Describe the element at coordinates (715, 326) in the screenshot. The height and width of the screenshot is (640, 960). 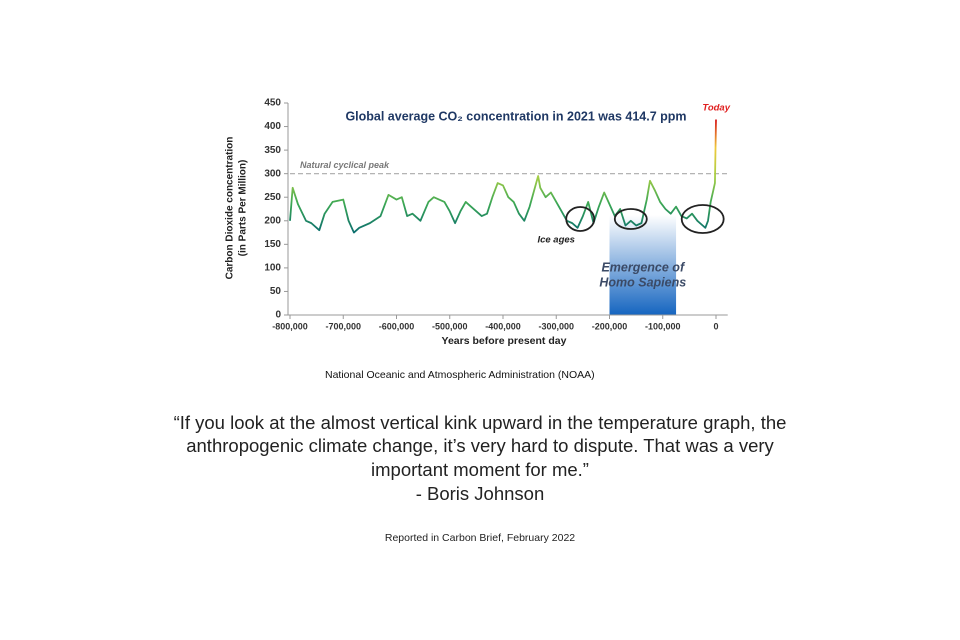
I see `x-tick-label: 0` at that location.